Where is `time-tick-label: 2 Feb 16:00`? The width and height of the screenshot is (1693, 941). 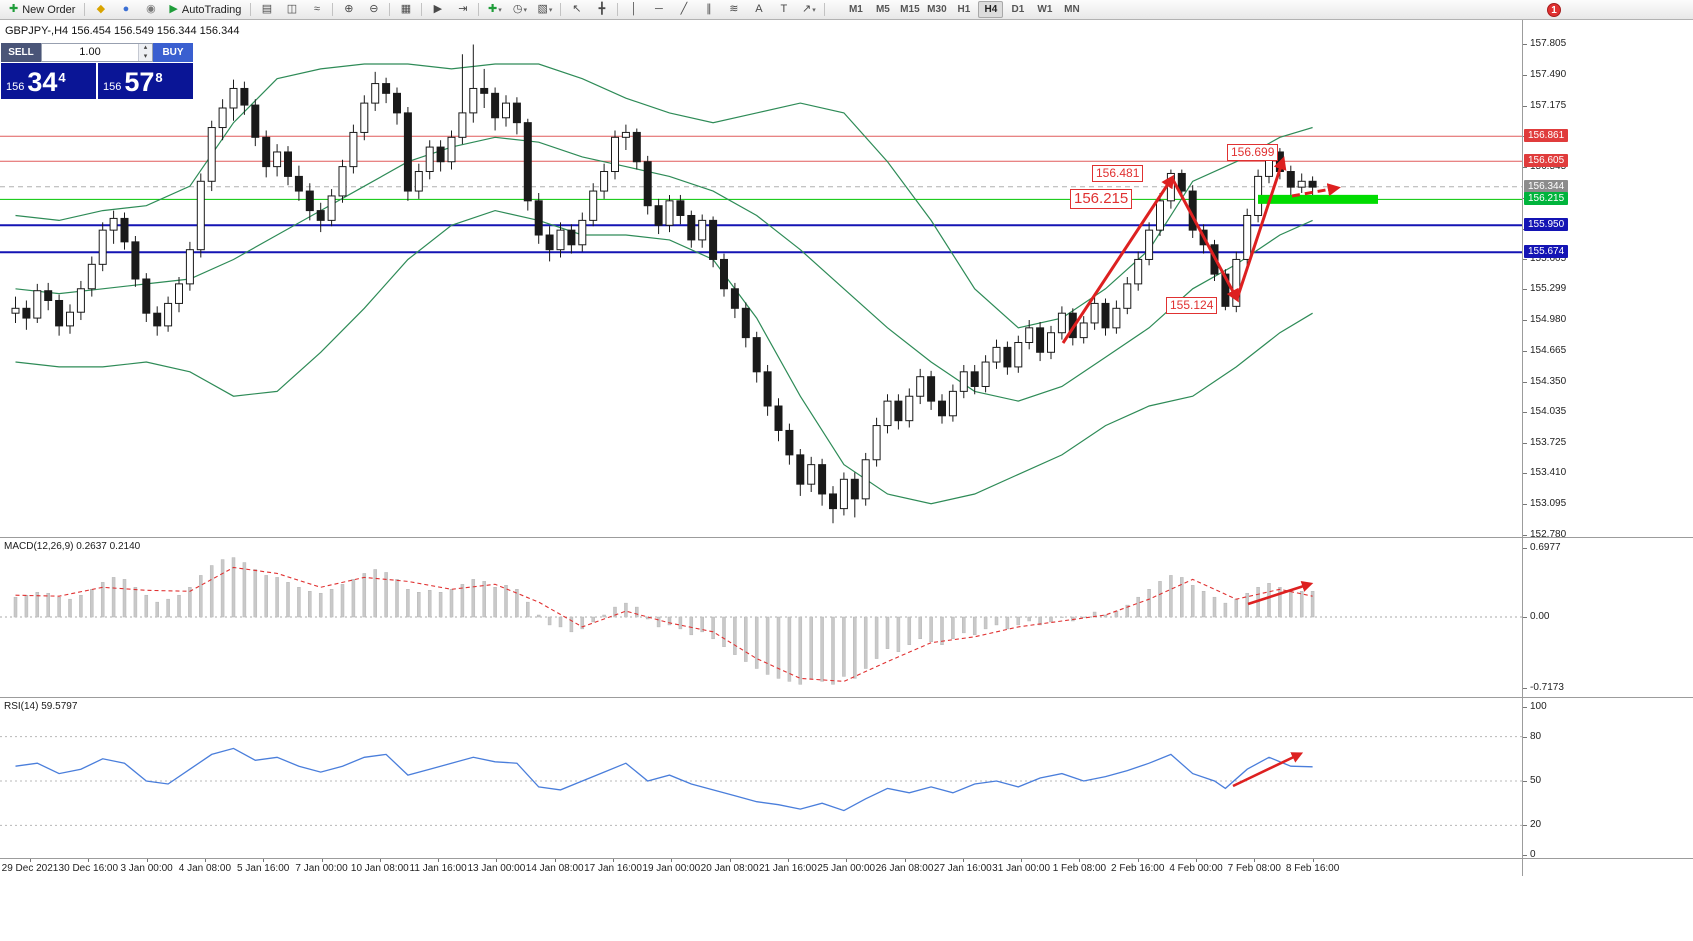 time-tick-label: 2 Feb 16:00 is located at coordinates (1138, 868).